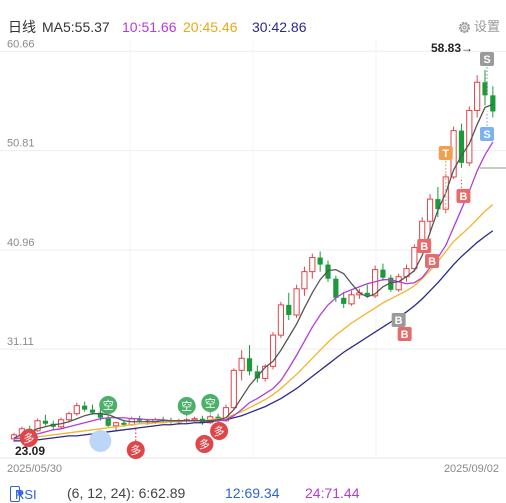  I want to click on t-marker-bg, so click(445, 153).